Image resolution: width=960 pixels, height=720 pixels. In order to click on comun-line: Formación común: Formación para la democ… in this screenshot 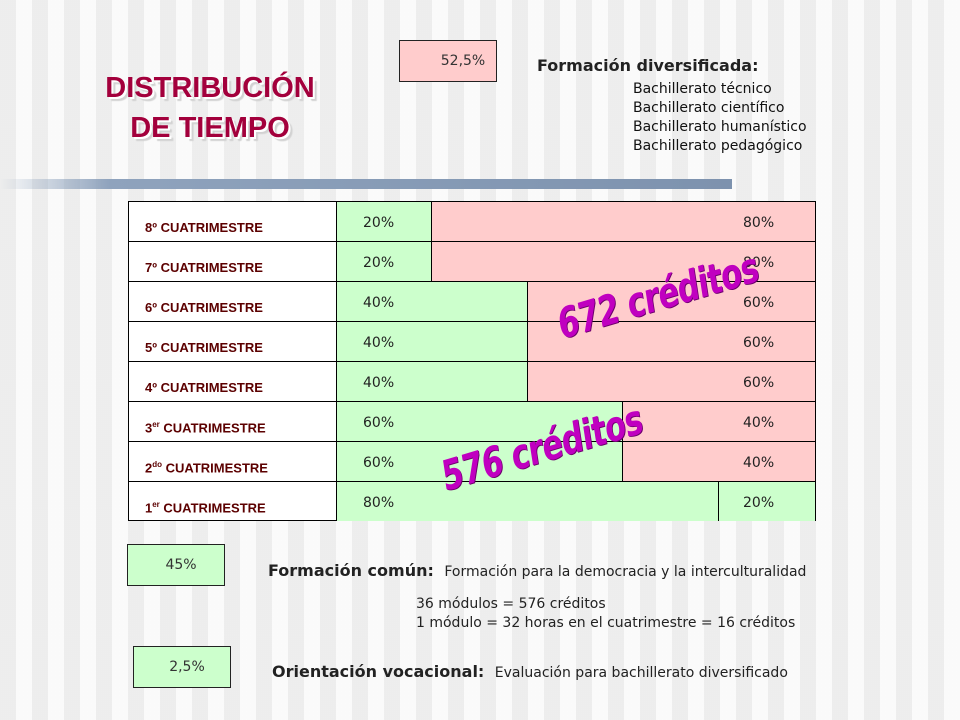, I will do `click(537, 570)`.